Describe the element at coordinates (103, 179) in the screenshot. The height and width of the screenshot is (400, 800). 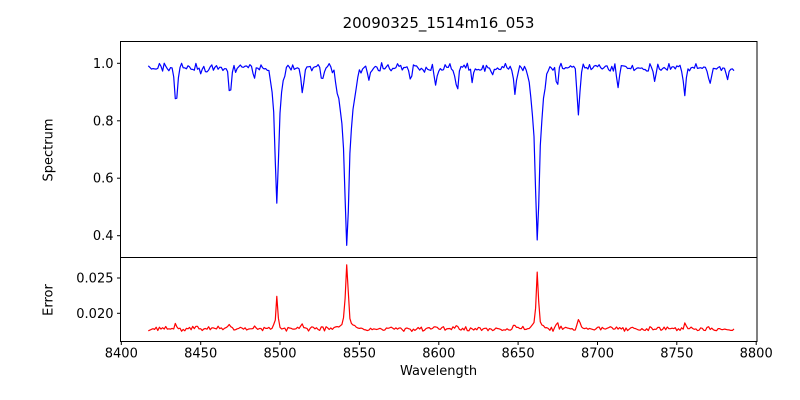
I see `y-tick-label: 0.6` at that location.